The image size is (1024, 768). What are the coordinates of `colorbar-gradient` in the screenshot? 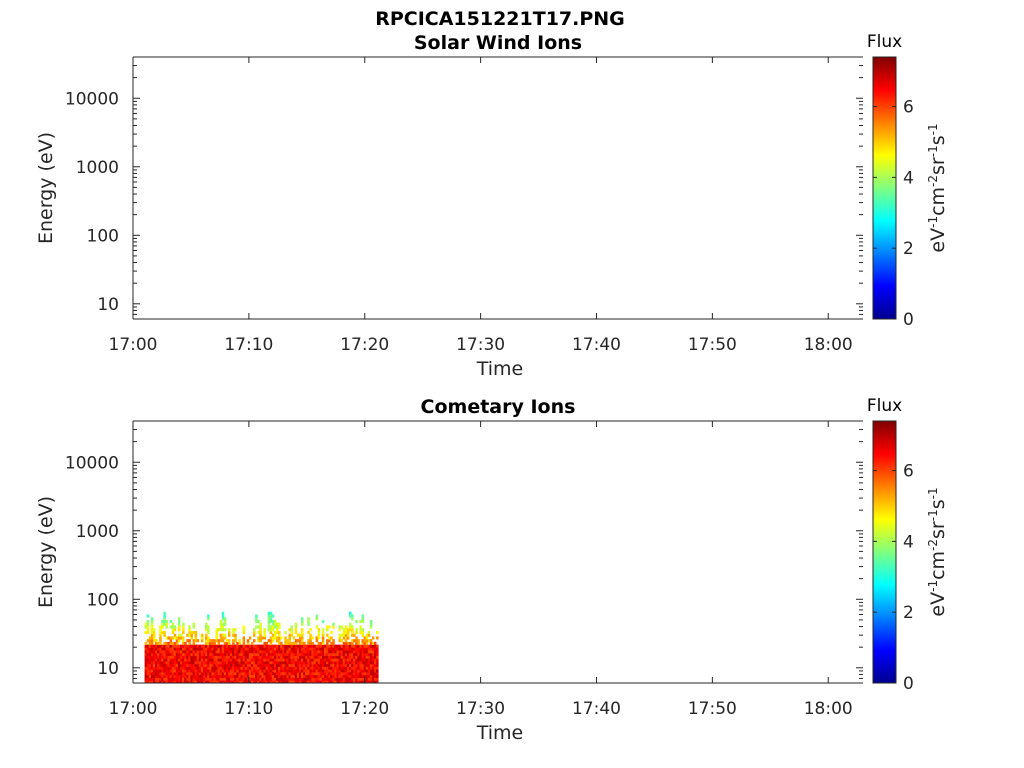 It's located at (884, 552).